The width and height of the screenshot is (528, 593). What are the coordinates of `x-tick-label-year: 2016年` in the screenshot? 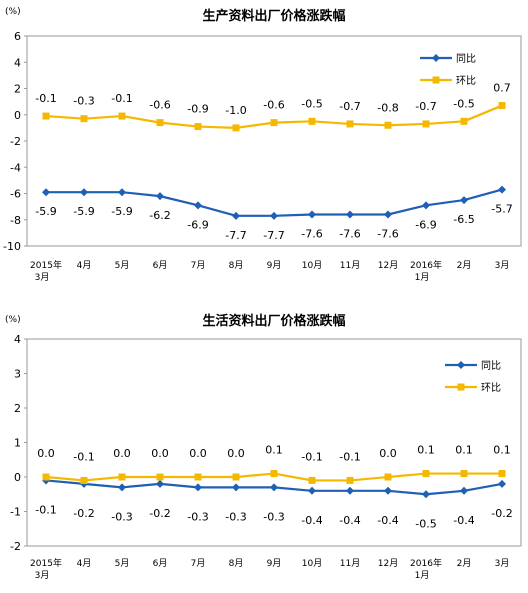 It's located at (426, 563).